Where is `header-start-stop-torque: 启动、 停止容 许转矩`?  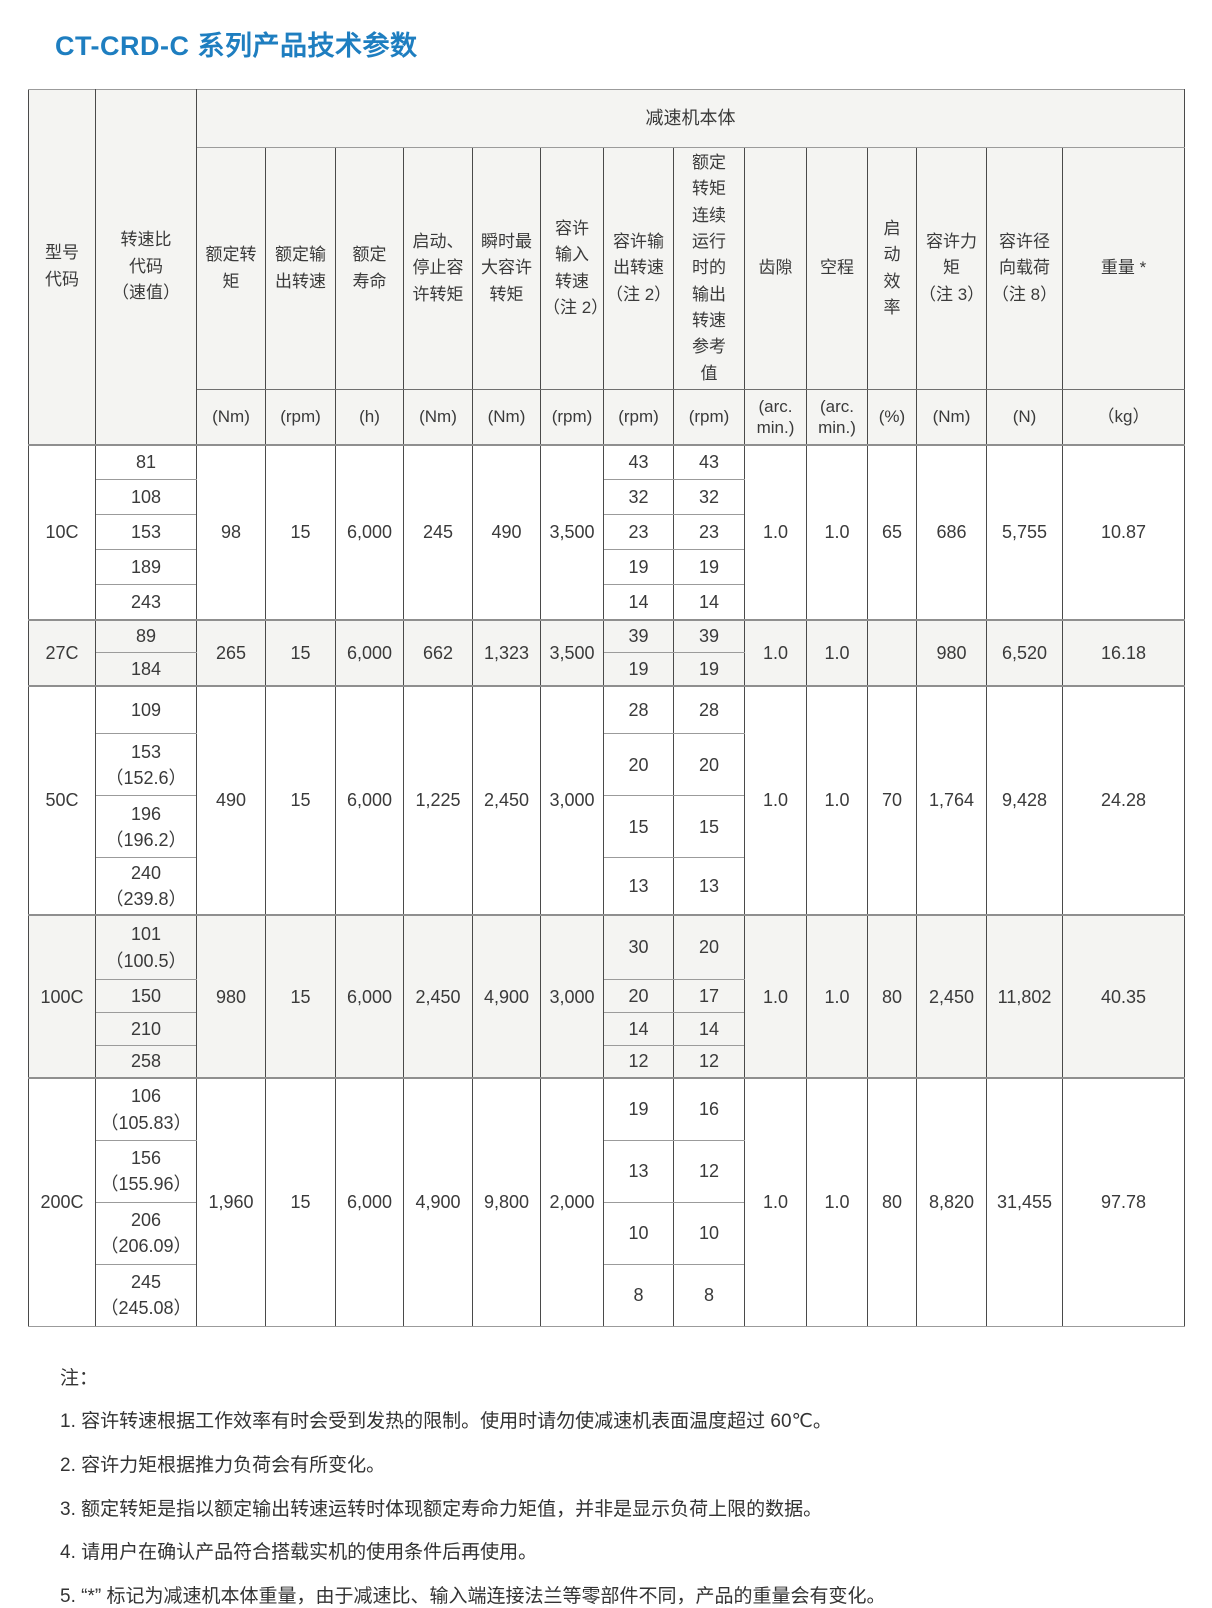
header-start-stop-torque: 启动、 停止容 许转矩 is located at coordinates (438, 268).